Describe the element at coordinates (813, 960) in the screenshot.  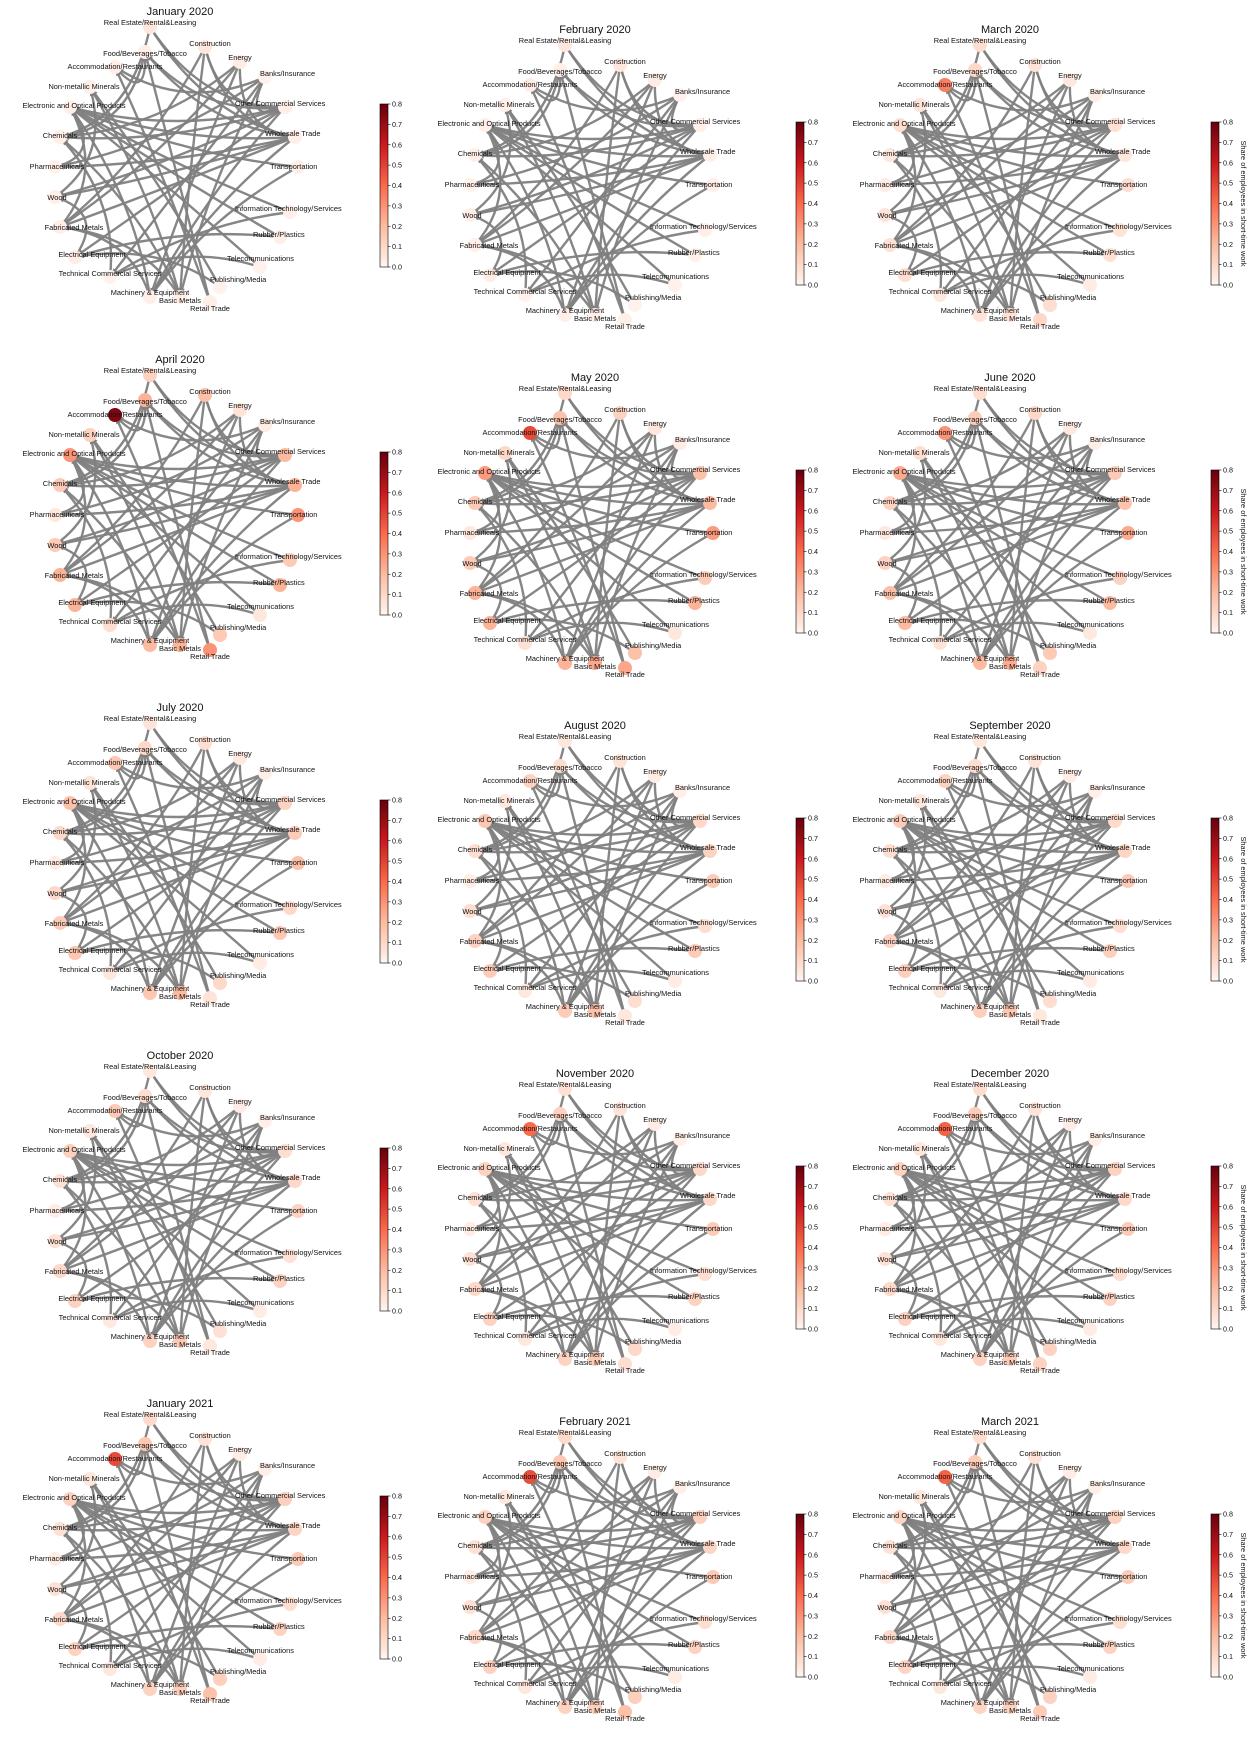
I see `colorbar-tick-label: 0.1` at that location.